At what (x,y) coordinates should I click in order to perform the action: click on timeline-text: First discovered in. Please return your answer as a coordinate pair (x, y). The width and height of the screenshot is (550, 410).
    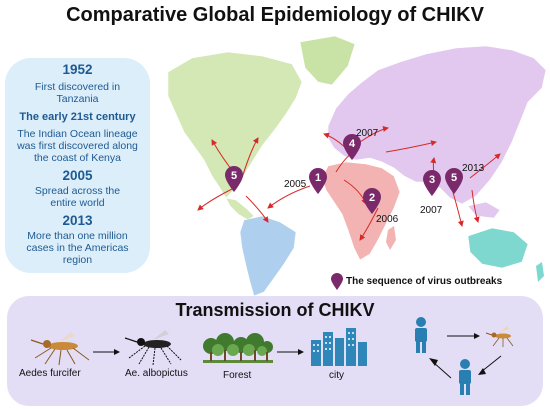
    Looking at the image, I should click on (77, 87).